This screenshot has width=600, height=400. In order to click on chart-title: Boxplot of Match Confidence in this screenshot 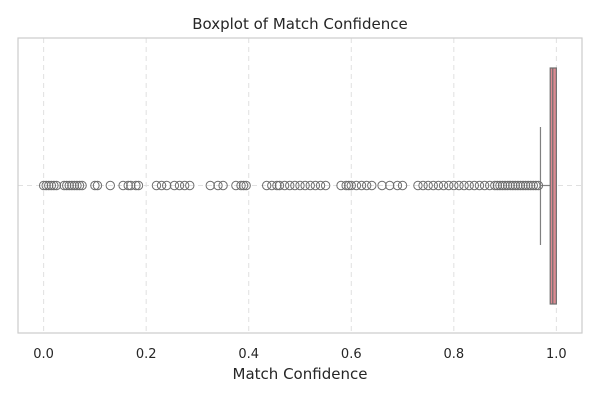, I will do `click(300, 24)`.